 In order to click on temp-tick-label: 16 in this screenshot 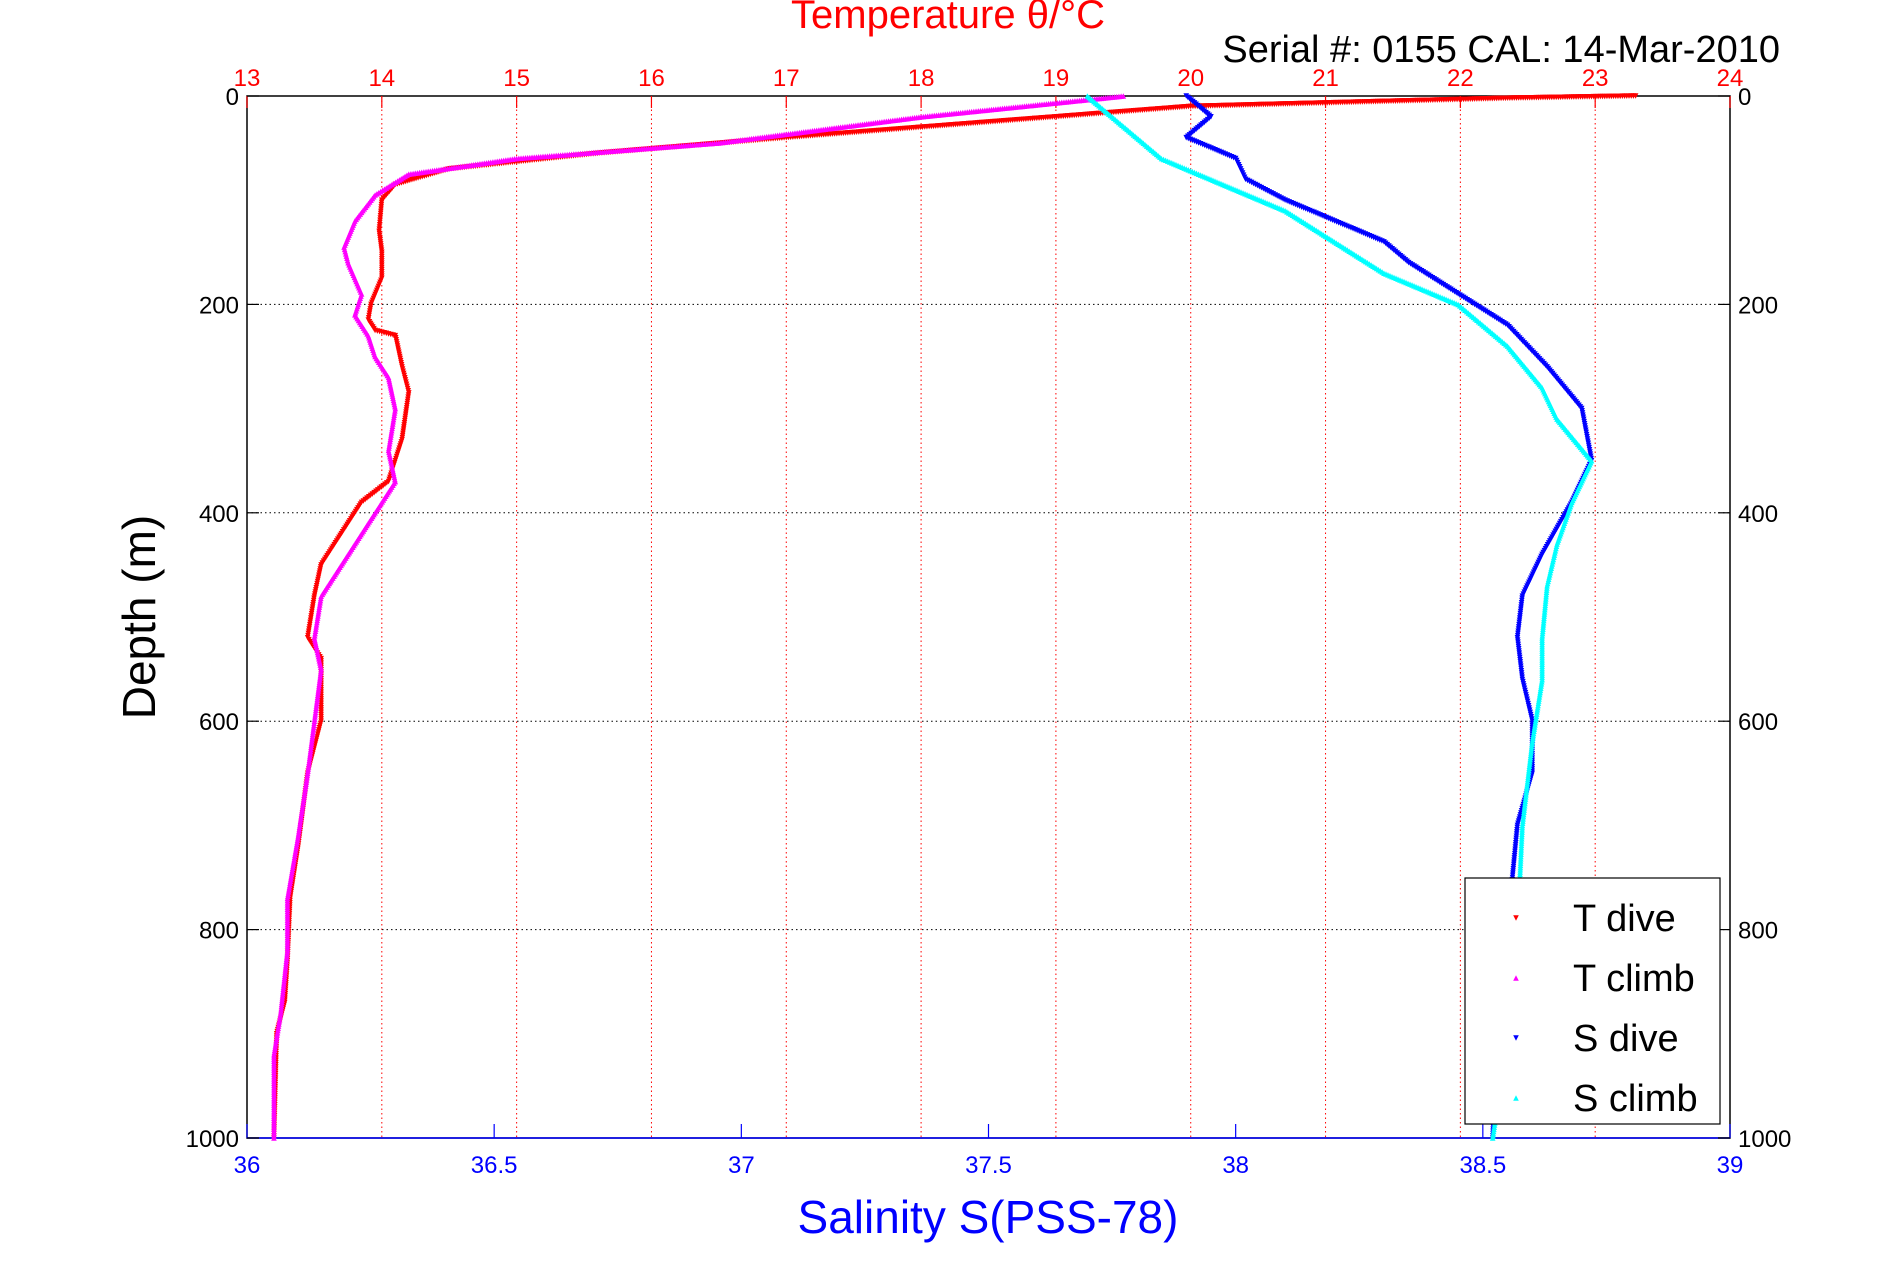, I will do `click(651, 78)`.